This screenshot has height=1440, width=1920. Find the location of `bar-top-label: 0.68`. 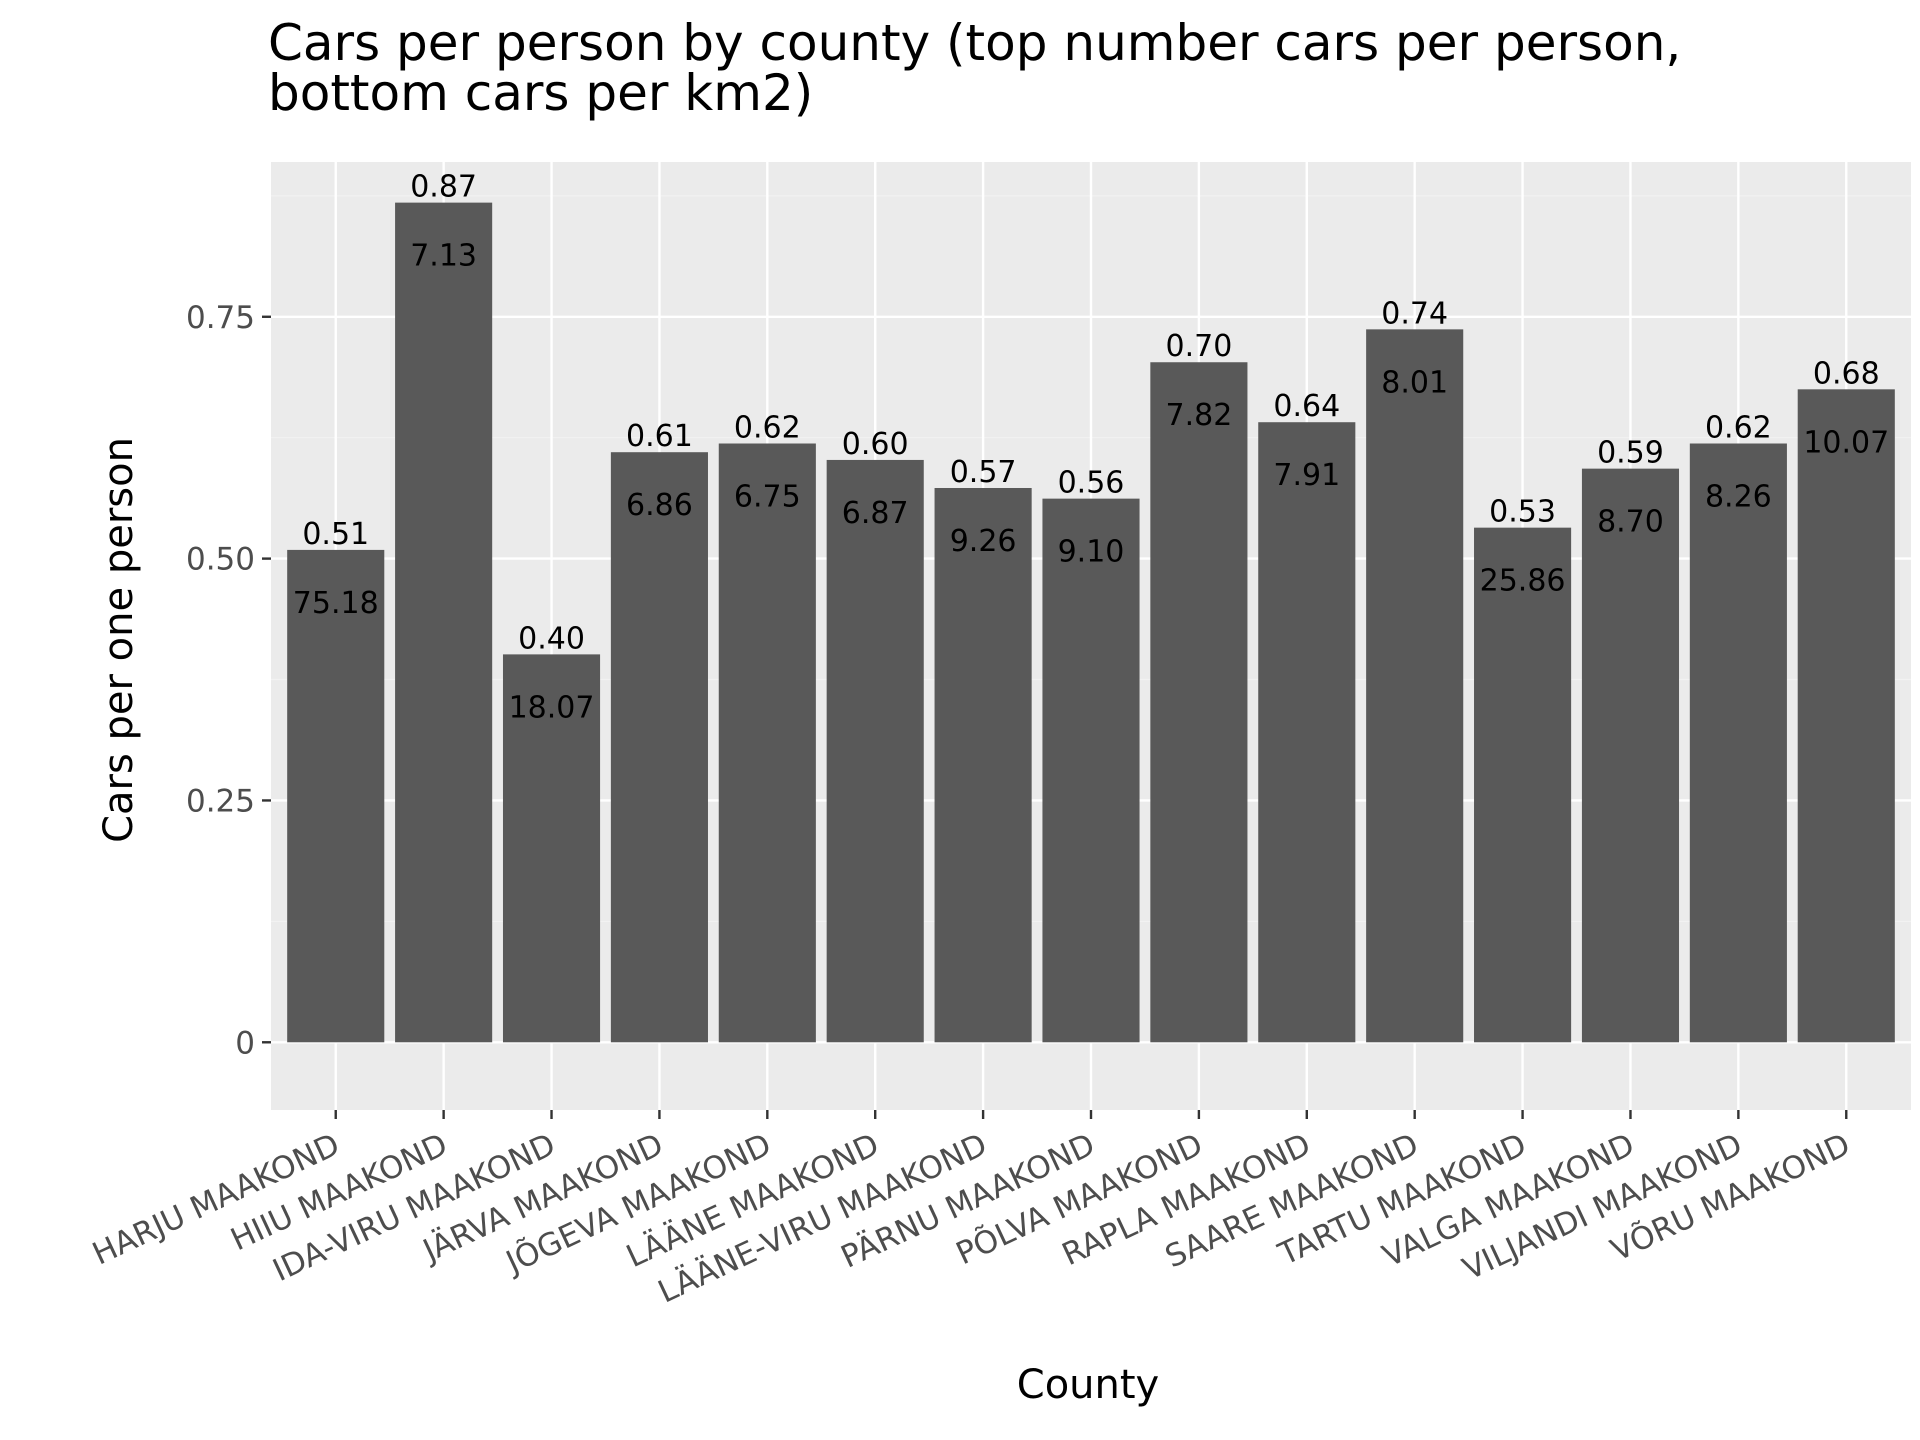

bar-top-label: 0.68 is located at coordinates (1846, 373).